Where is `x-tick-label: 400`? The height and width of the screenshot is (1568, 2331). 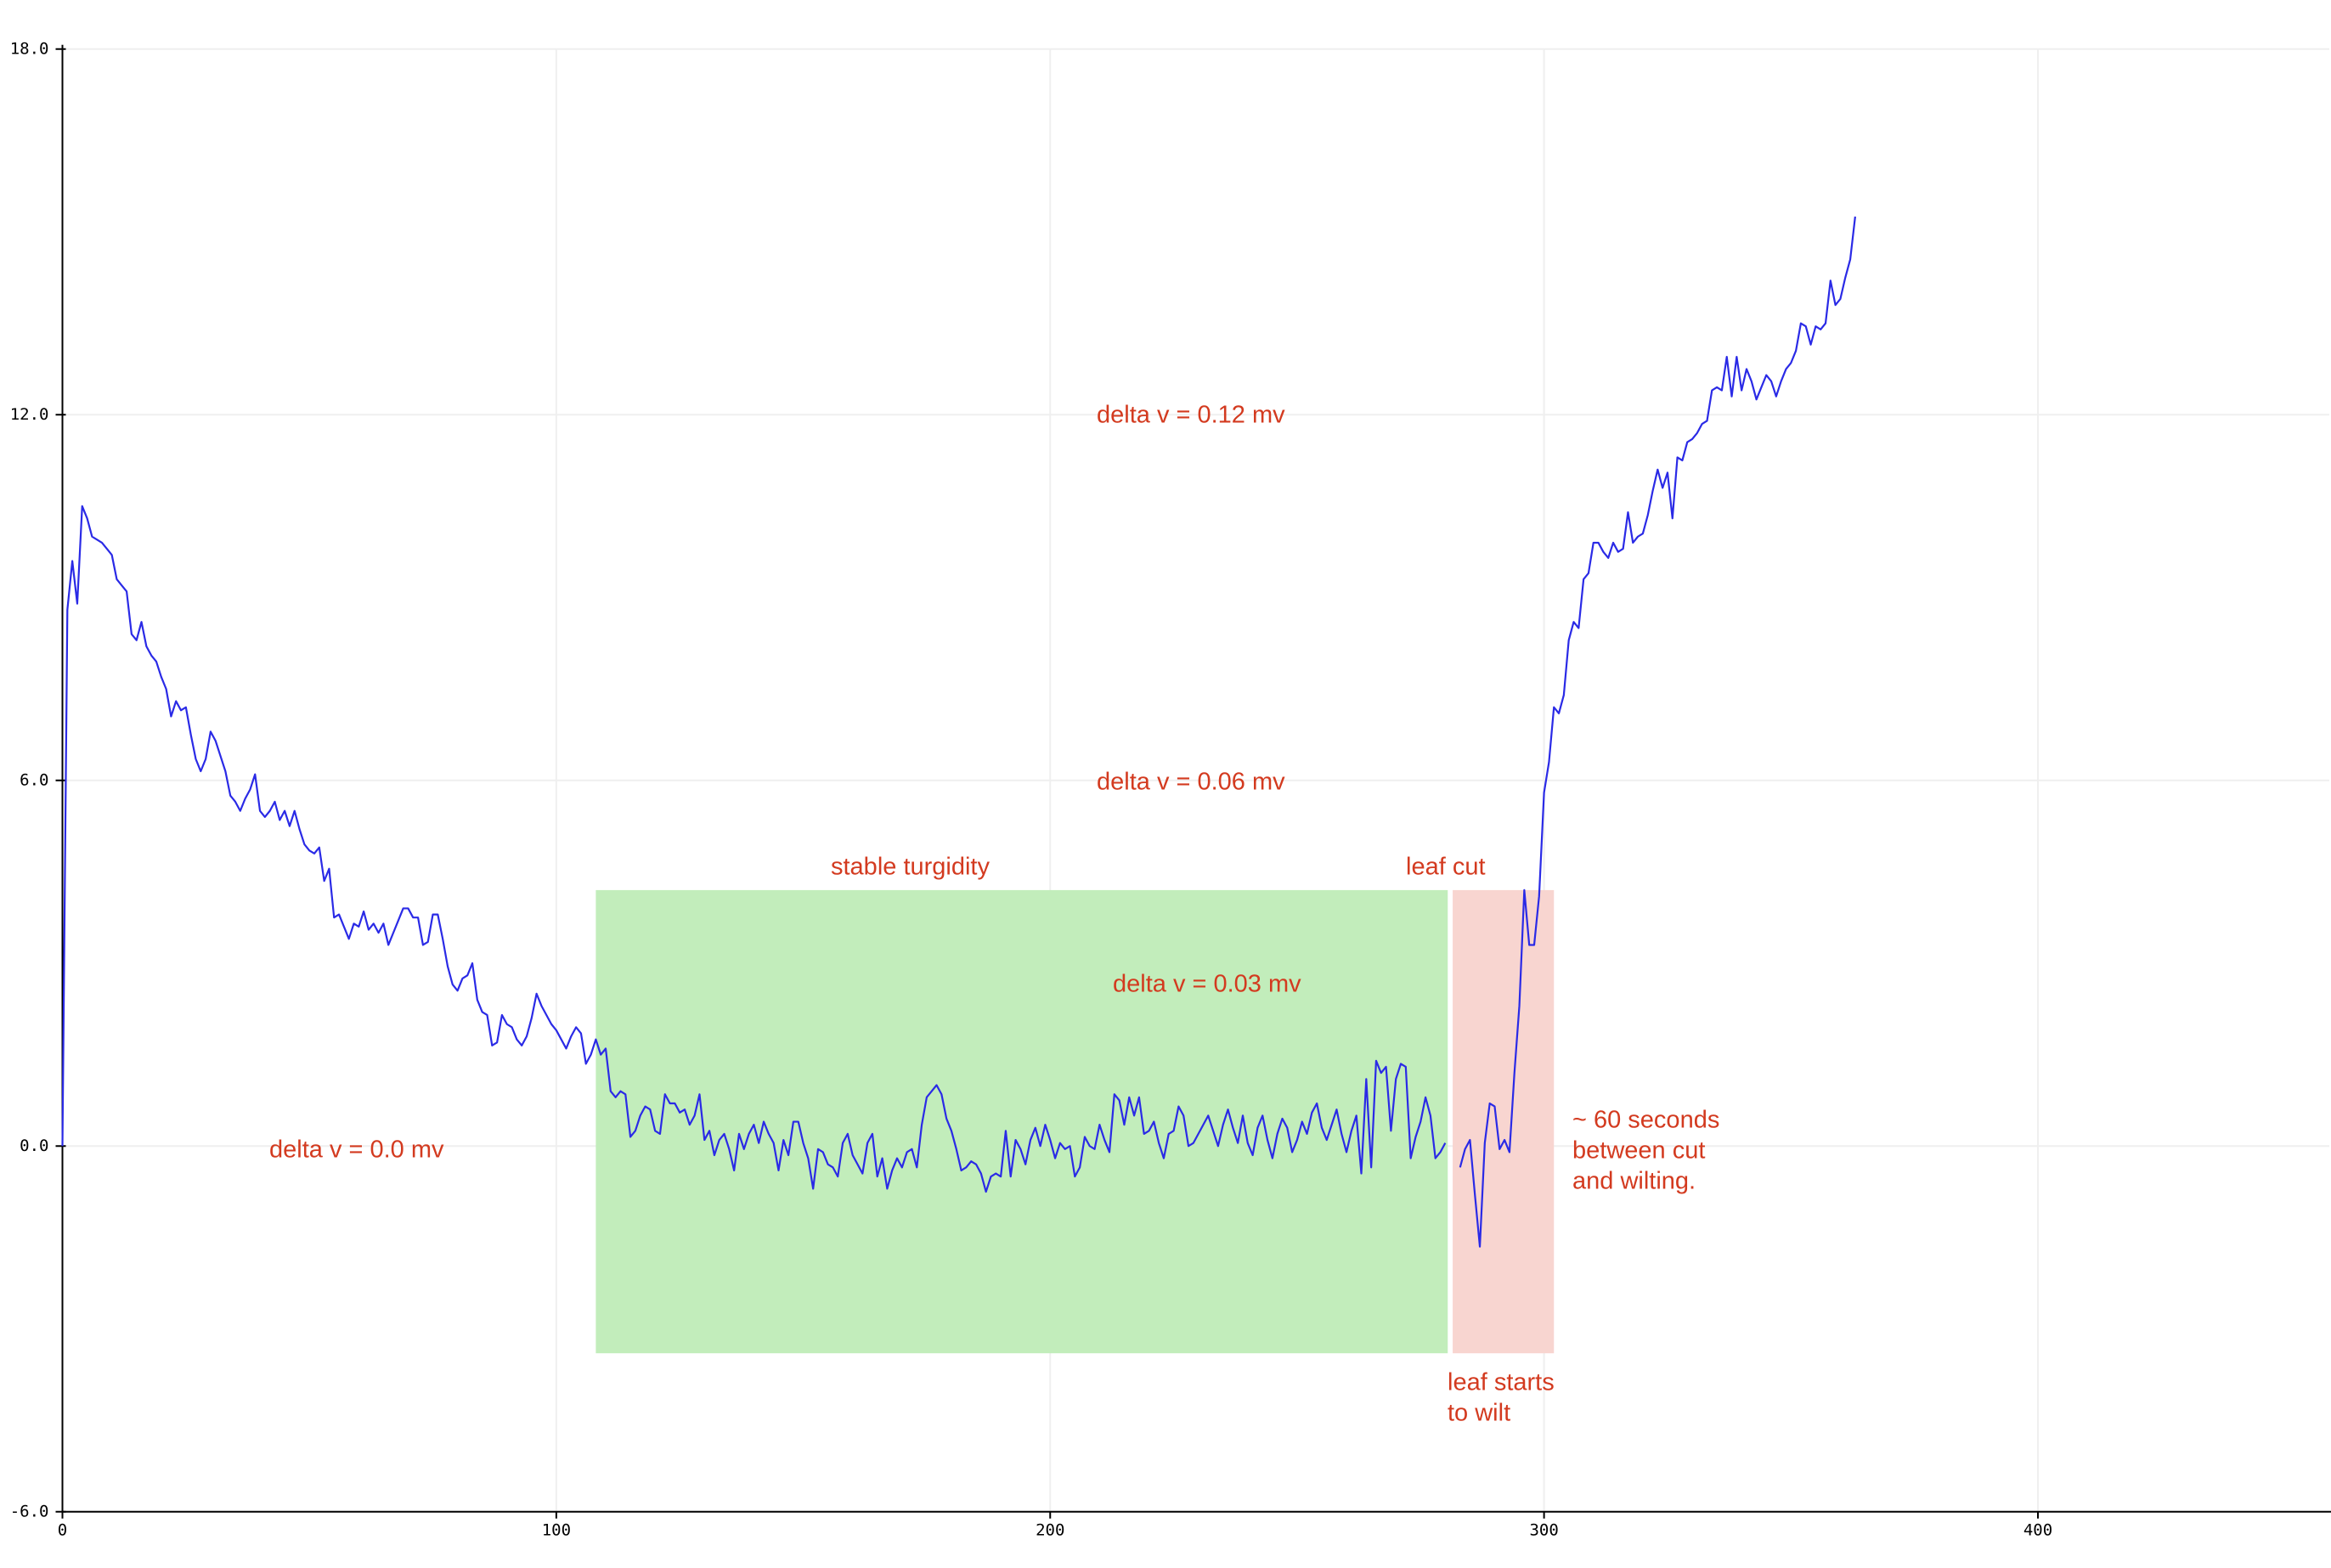 x-tick-label: 400 is located at coordinates (2037, 1530).